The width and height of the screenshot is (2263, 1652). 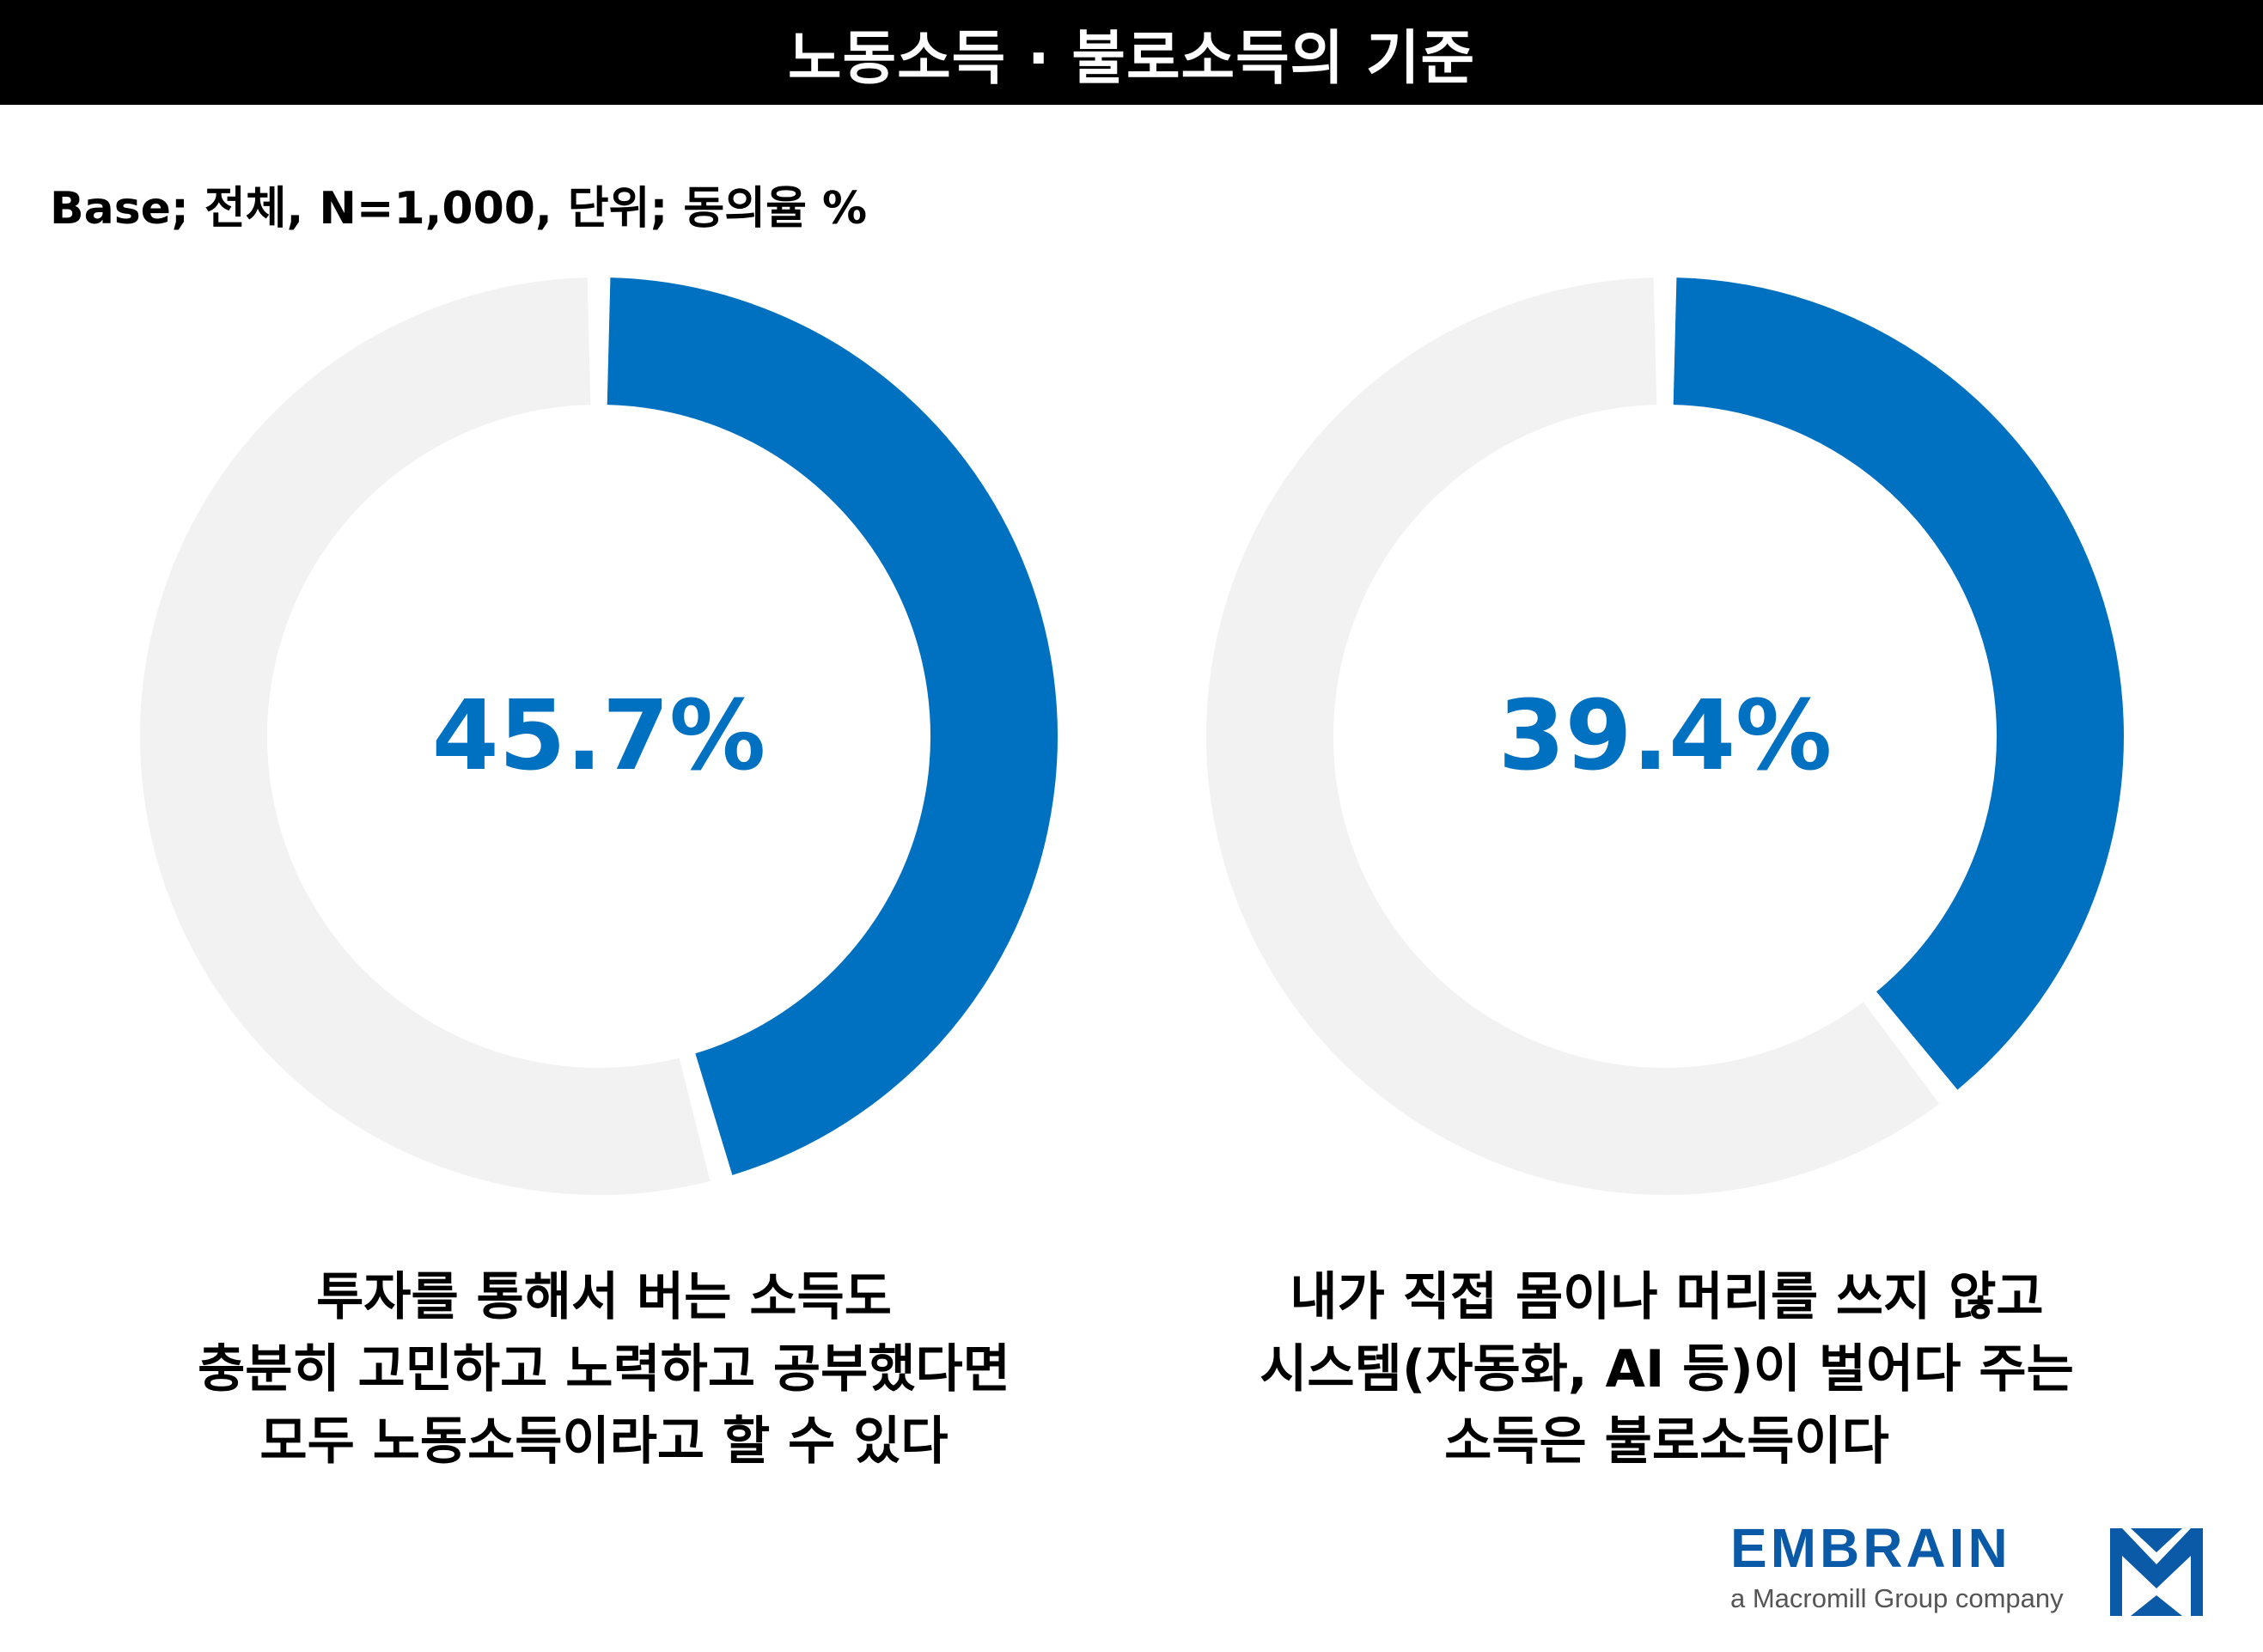 What do you see at coordinates (2156, 1572) in the screenshot?
I see `embrain-logo-icon` at bounding box center [2156, 1572].